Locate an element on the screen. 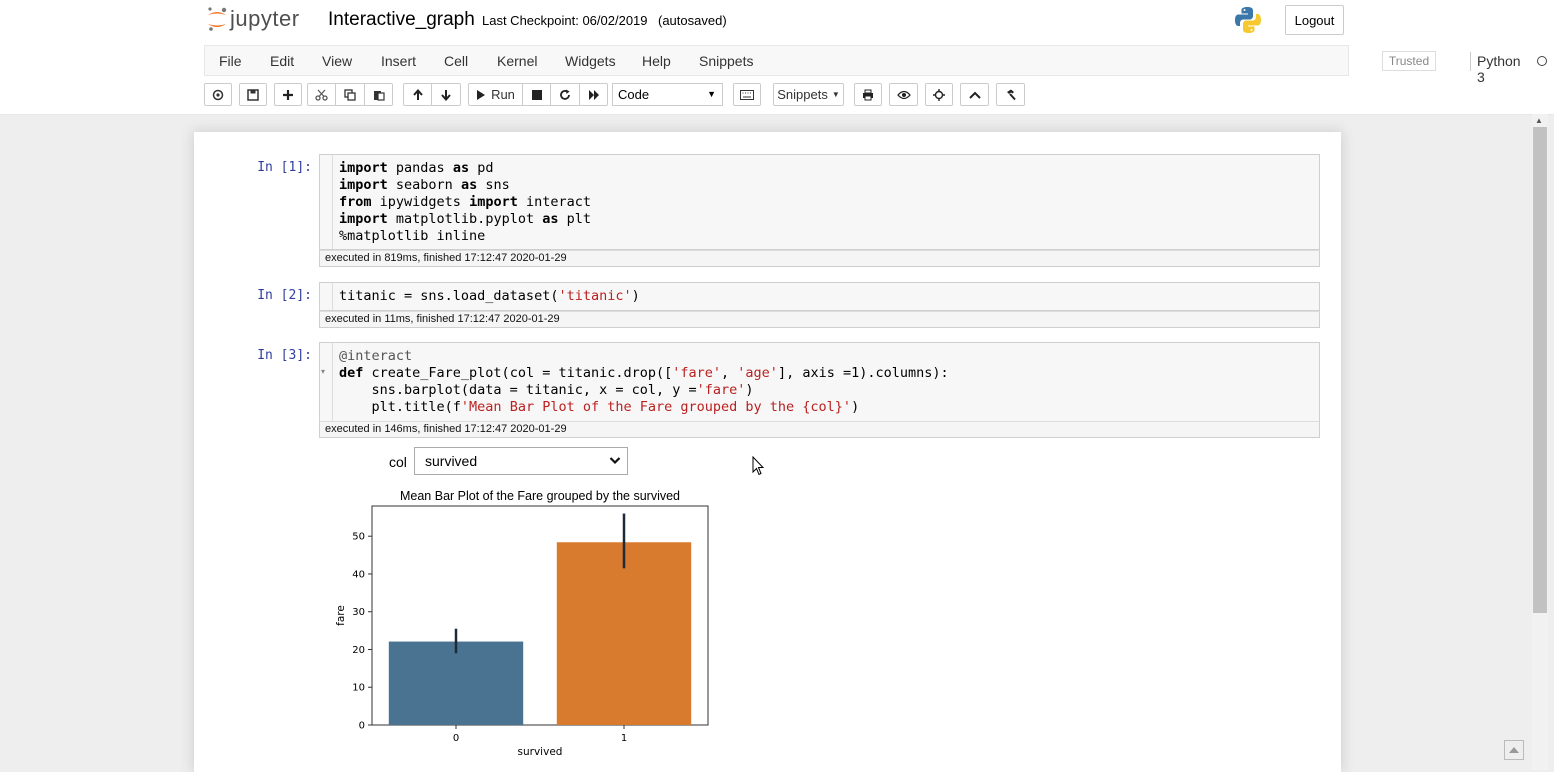 The height and width of the screenshot is (772, 1554). interrupt-button is located at coordinates (536, 94).